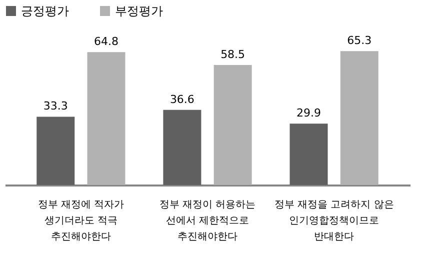  Describe the element at coordinates (106, 41) in the screenshot. I see `data-label: 64.8` at that location.